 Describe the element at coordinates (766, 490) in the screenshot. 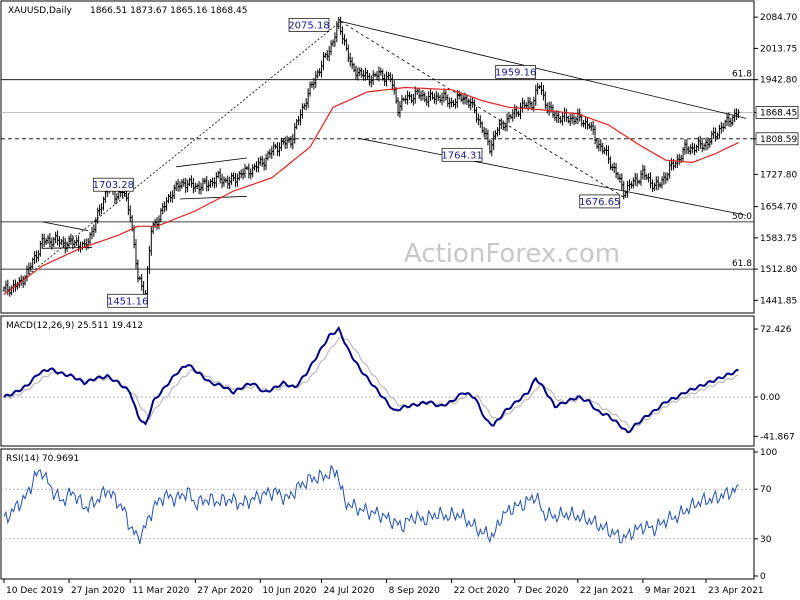

I see `rsi-tick-label: 70` at that location.